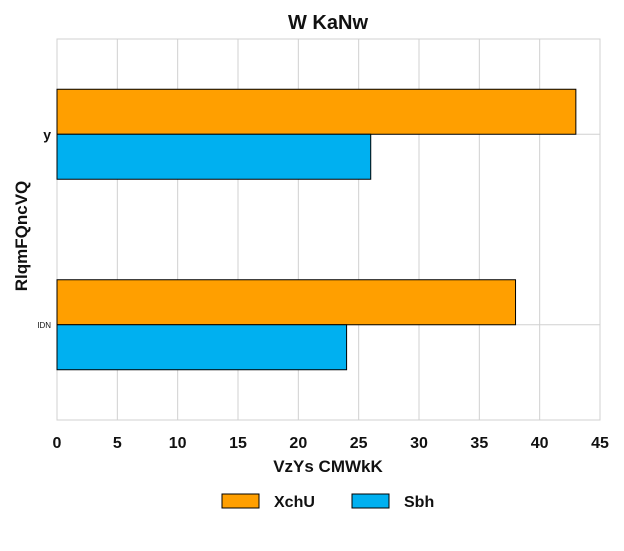 This screenshot has height=551, width=624. I want to click on legend-swatch-XchU, so click(240, 501).